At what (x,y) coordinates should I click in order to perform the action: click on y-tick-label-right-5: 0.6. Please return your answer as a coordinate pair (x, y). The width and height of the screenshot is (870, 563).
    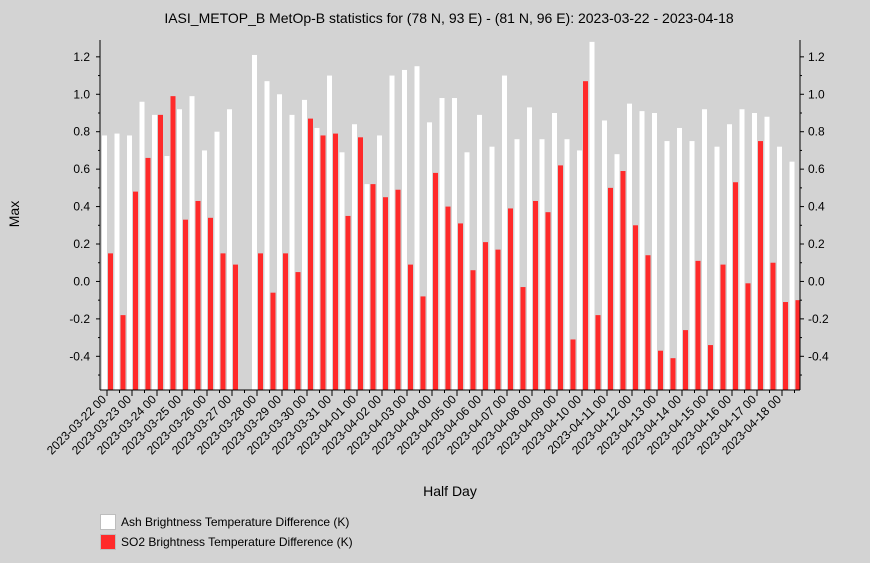
    Looking at the image, I should click on (816, 169).